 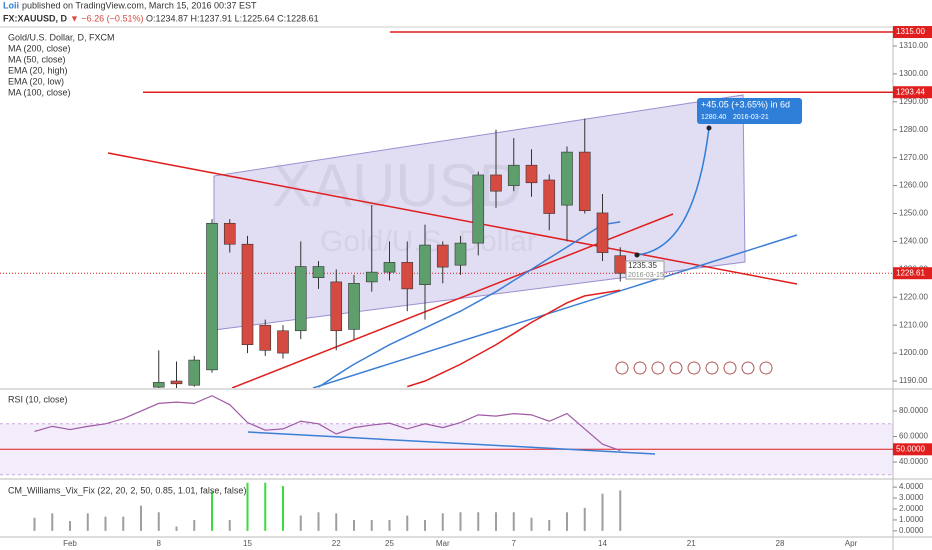 What do you see at coordinates (336, 543) in the screenshot?
I see `x-tick-label: 22` at bounding box center [336, 543].